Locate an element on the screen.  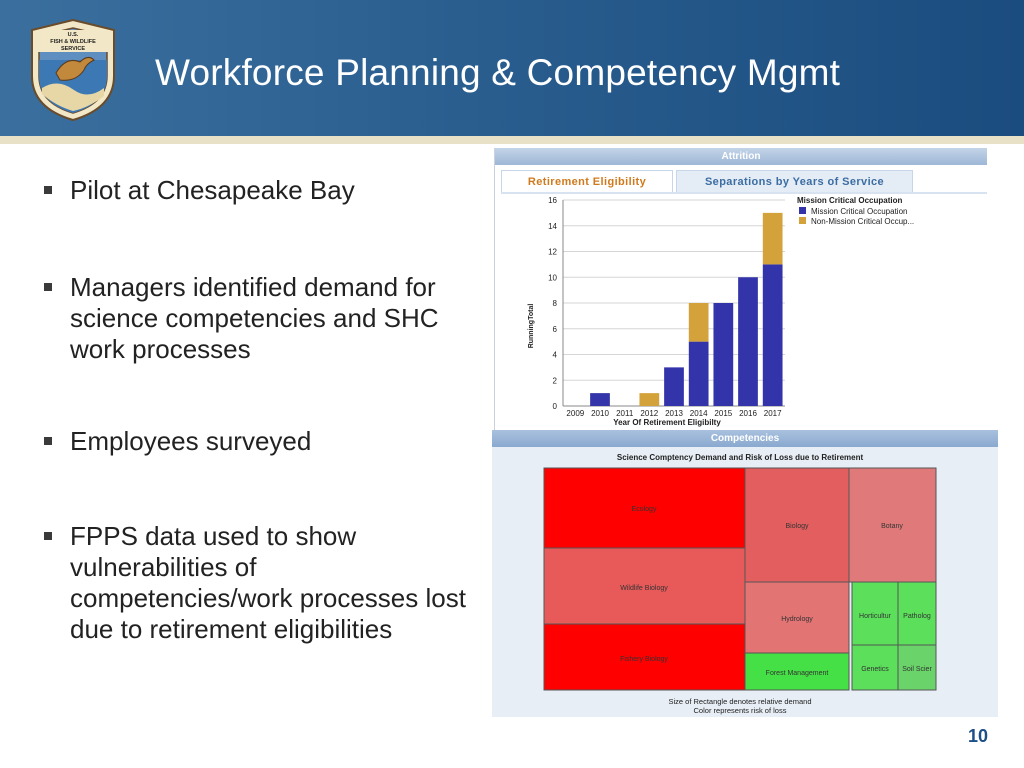
treemap-label: Hydrology is located at coordinates (797, 619).